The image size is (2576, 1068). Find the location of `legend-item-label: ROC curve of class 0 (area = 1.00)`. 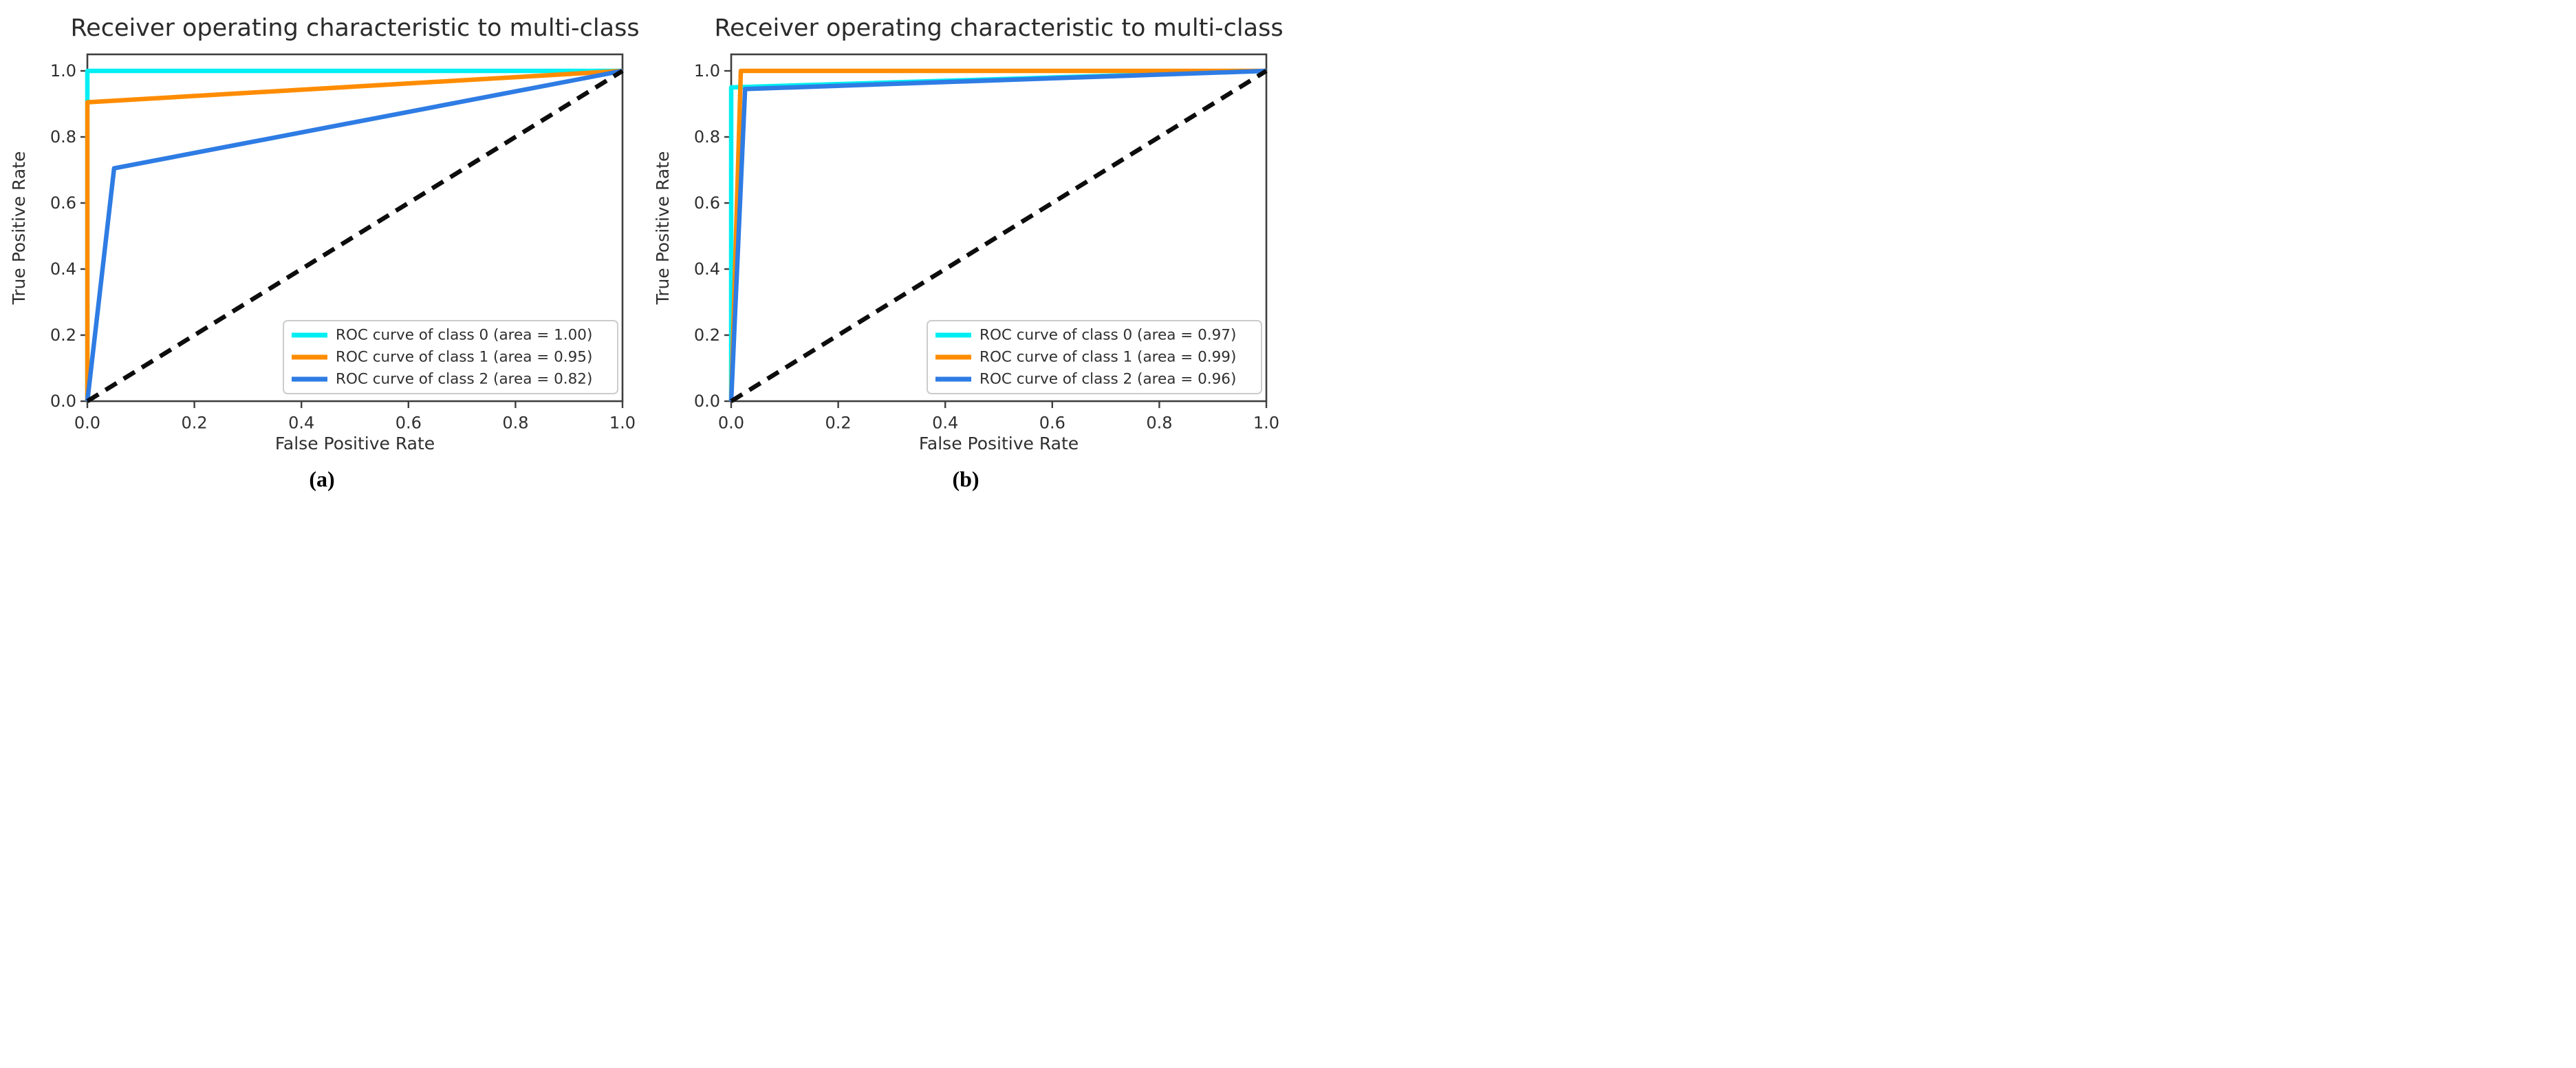

legend-item-label: ROC curve of class 0 (area = 1.00) is located at coordinates (464, 335).